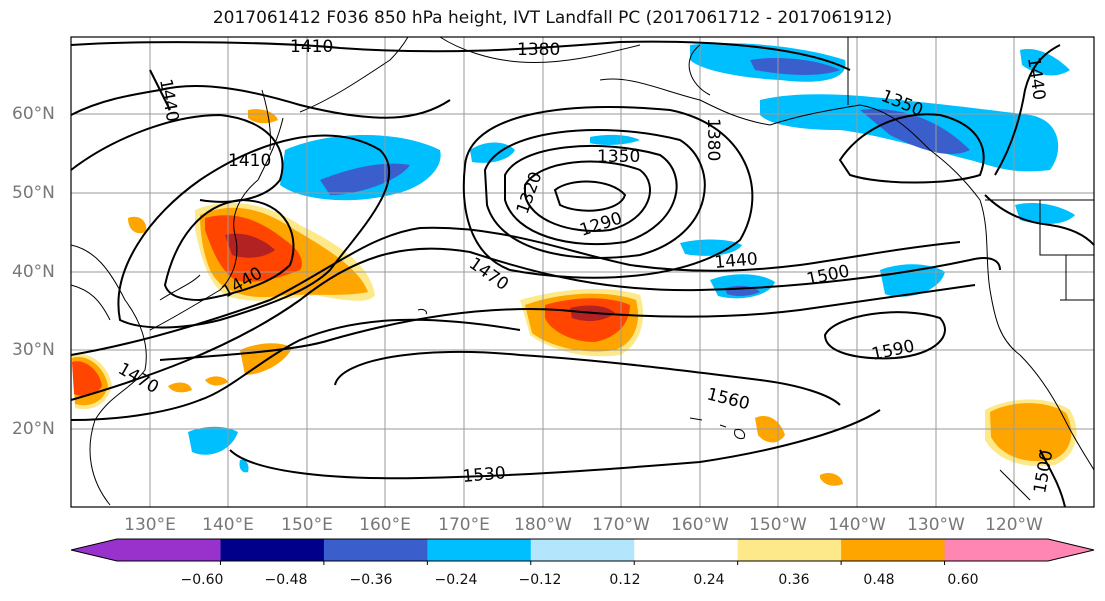  I want to click on colorbar-tick-label: −0.36, so click(371, 580).